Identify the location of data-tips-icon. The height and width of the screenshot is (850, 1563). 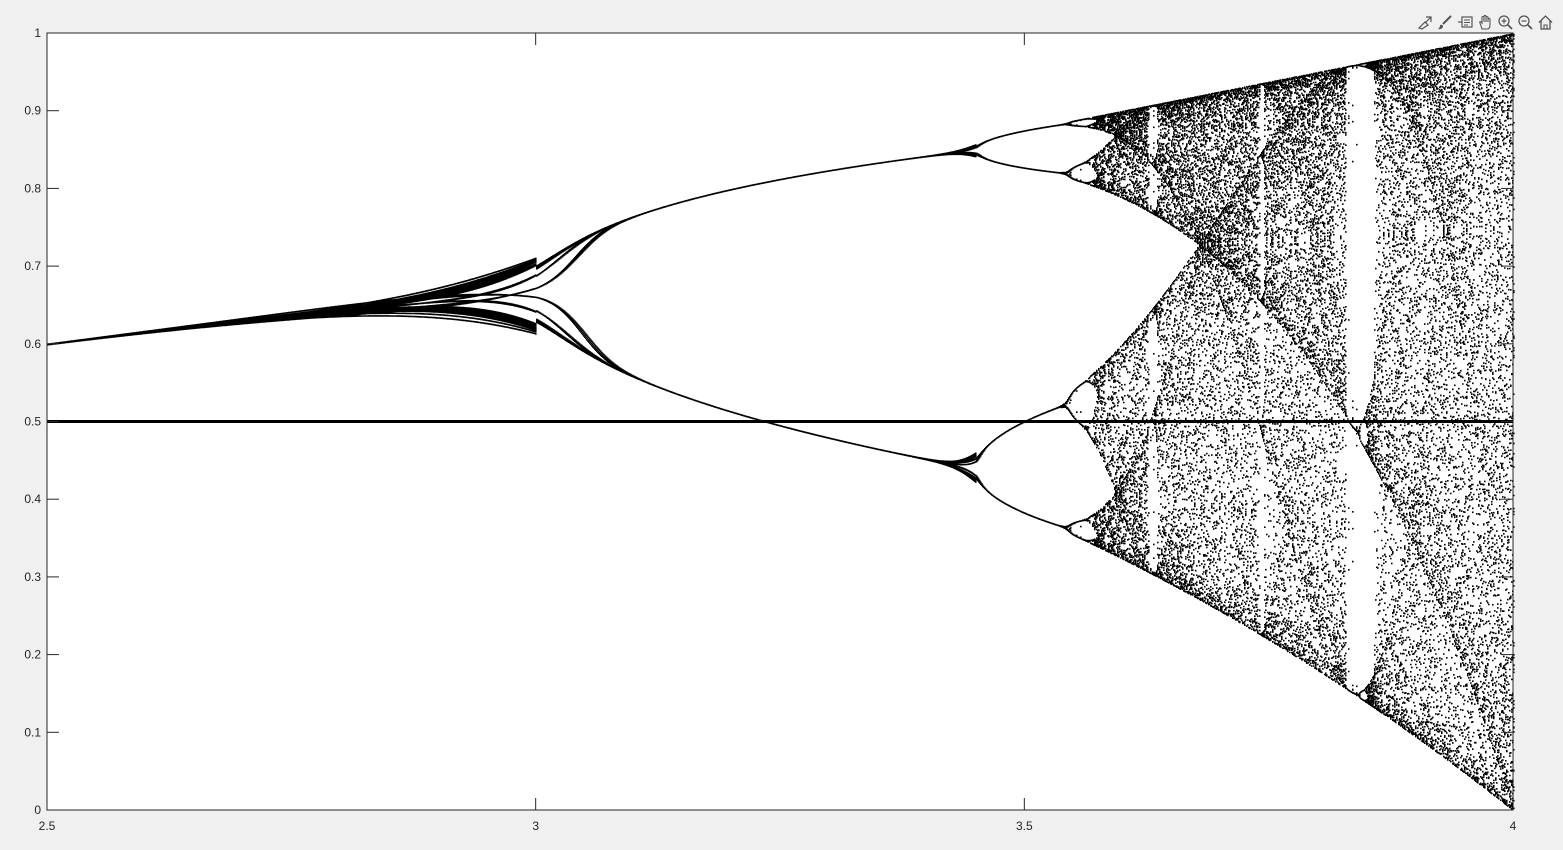
(1465, 21).